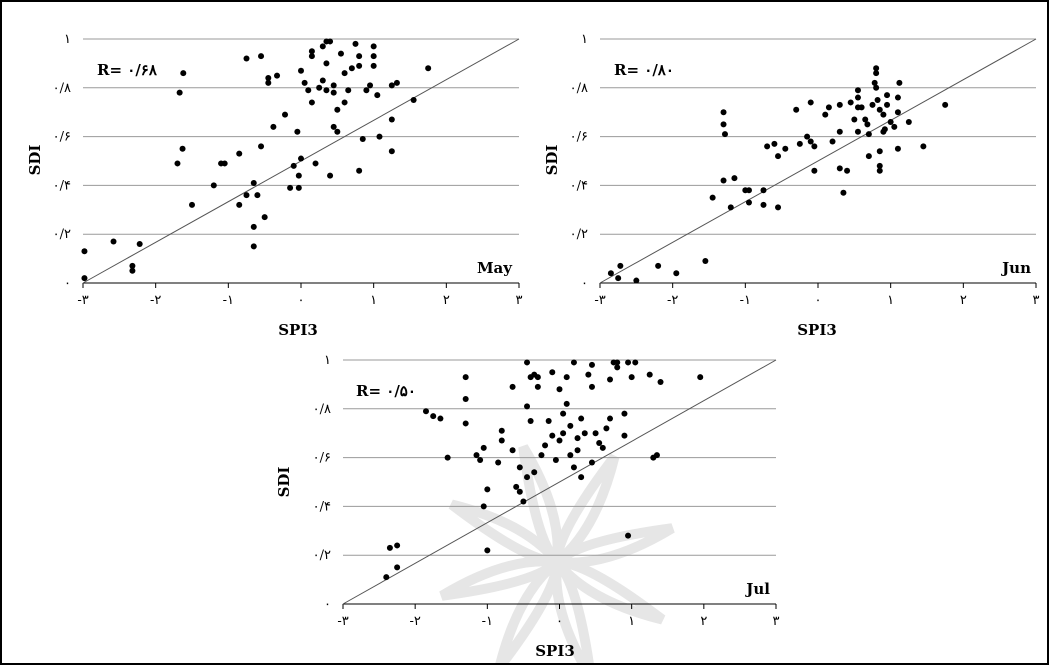 This screenshot has height=667, width=1049. I want to click on gridlines, so click(559, 457).